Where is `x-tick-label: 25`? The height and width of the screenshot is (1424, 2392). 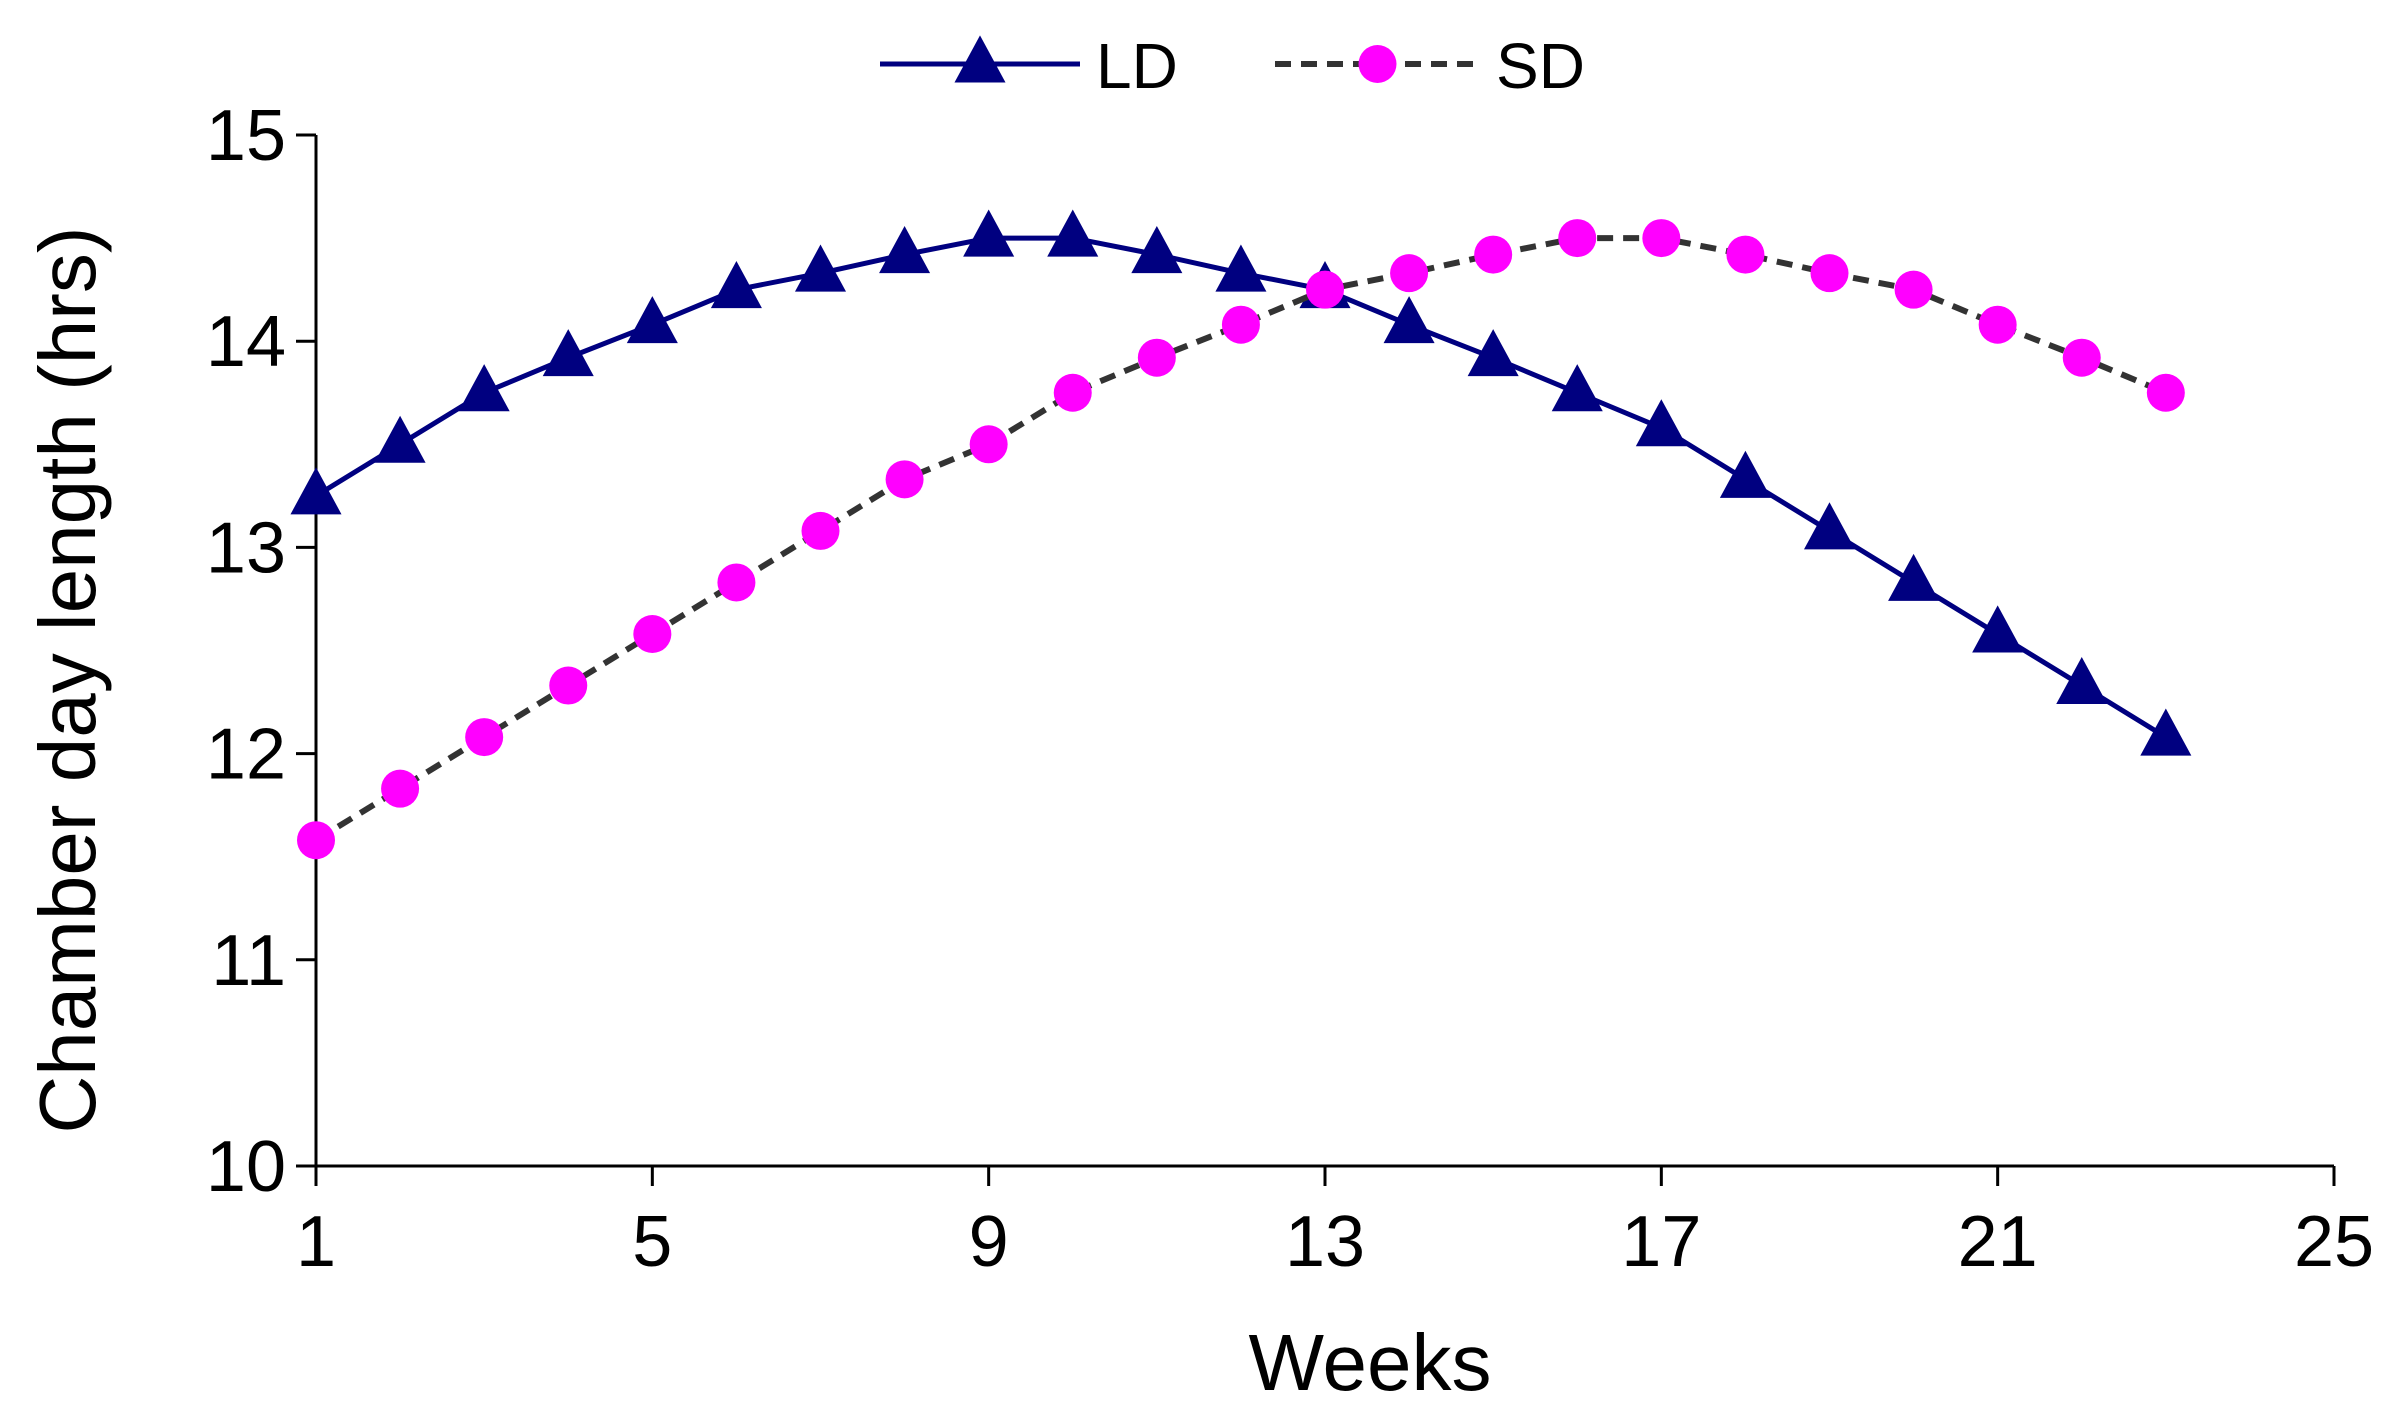
x-tick-label: 25 is located at coordinates (2334, 1242).